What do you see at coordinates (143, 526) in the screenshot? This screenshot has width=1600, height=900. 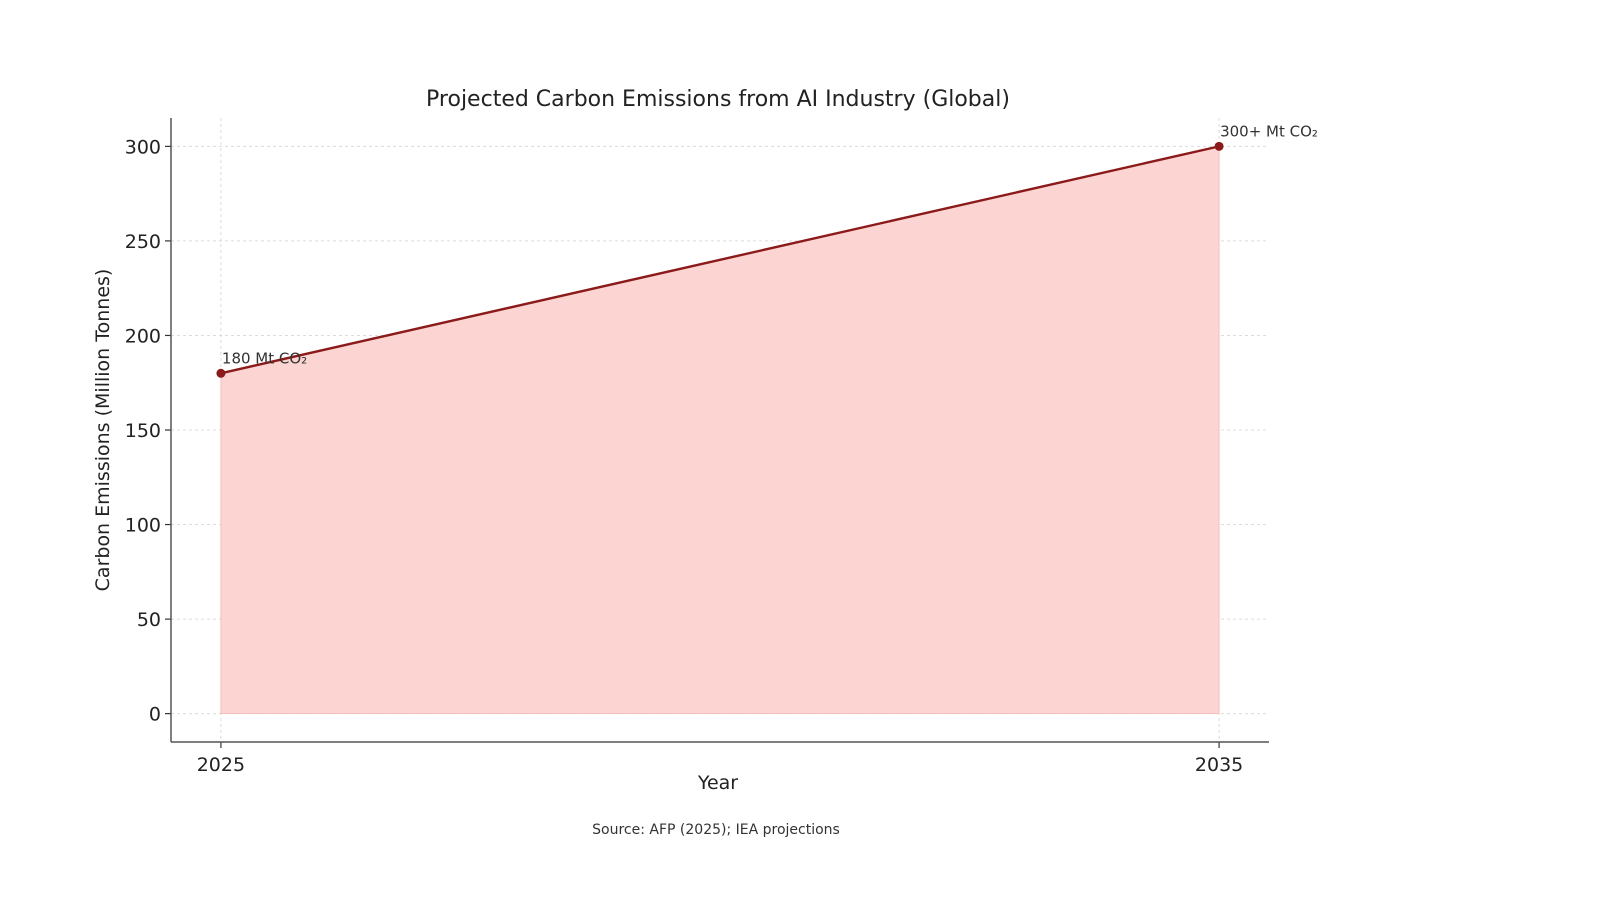 I see `y-tick-label: 100` at bounding box center [143, 526].